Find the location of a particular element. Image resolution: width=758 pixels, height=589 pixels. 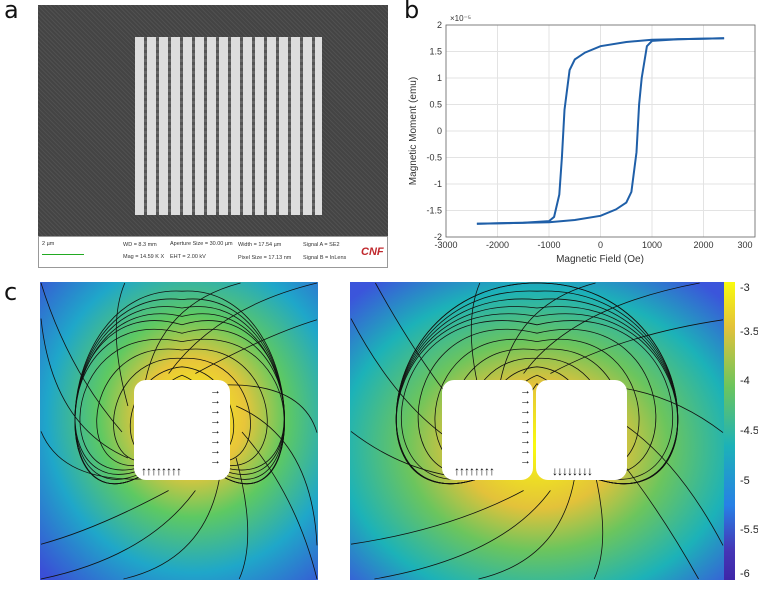

x-tick-label: -2000 is located at coordinates (497, 245).